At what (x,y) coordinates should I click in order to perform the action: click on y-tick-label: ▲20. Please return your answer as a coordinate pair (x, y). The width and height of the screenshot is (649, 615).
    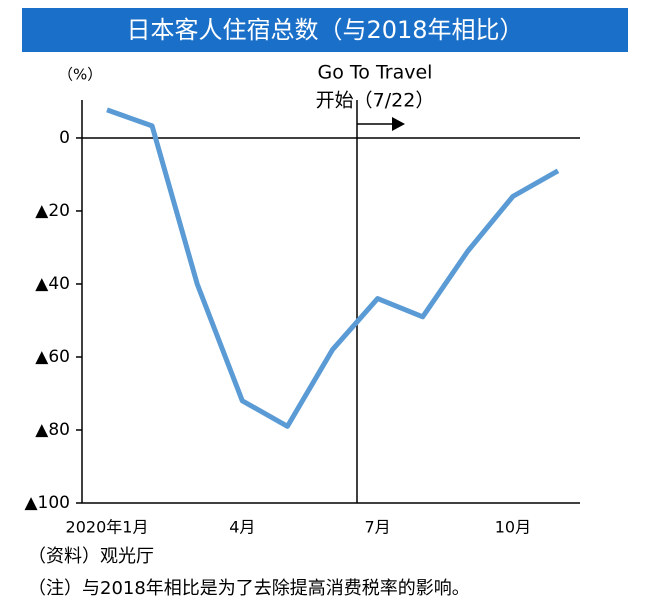
    Looking at the image, I should click on (52, 211).